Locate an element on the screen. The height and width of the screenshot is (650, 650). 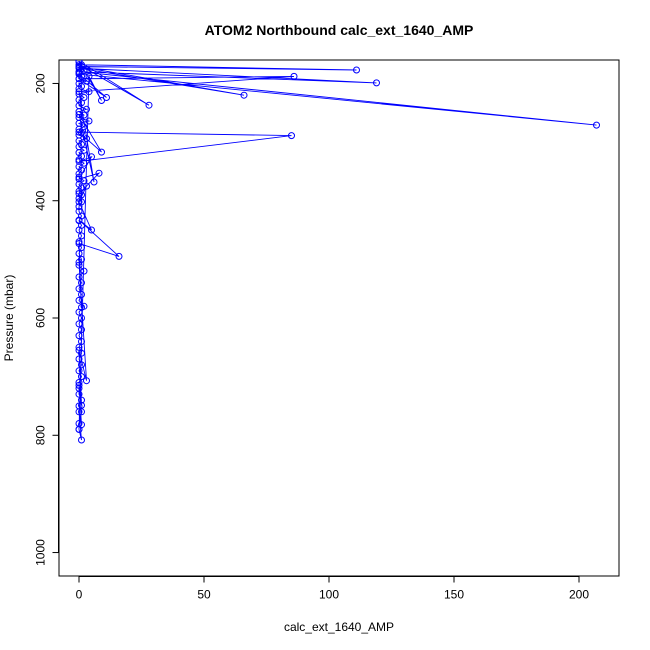
y-axis-label: Pressure (mbar) is located at coordinates (9, 318).